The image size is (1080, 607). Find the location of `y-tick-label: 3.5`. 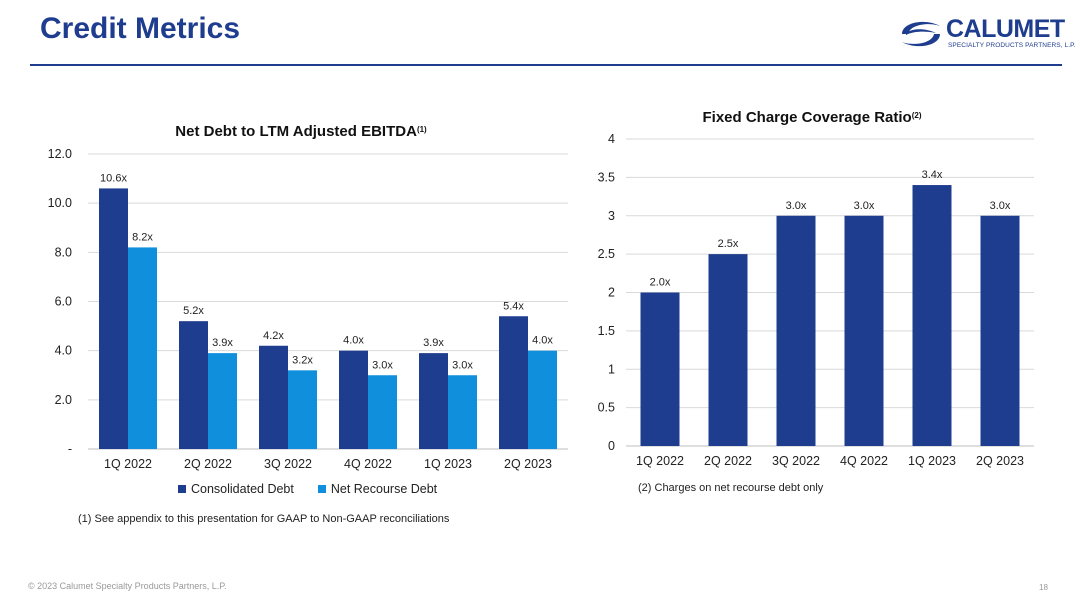

y-tick-label: 3.5 is located at coordinates (606, 177).